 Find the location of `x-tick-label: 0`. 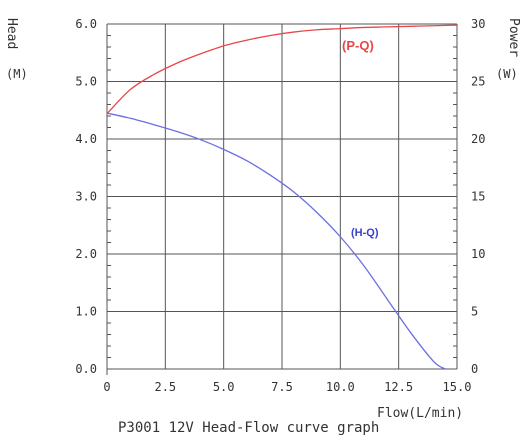

x-tick-label: 0 is located at coordinates (106, 387).